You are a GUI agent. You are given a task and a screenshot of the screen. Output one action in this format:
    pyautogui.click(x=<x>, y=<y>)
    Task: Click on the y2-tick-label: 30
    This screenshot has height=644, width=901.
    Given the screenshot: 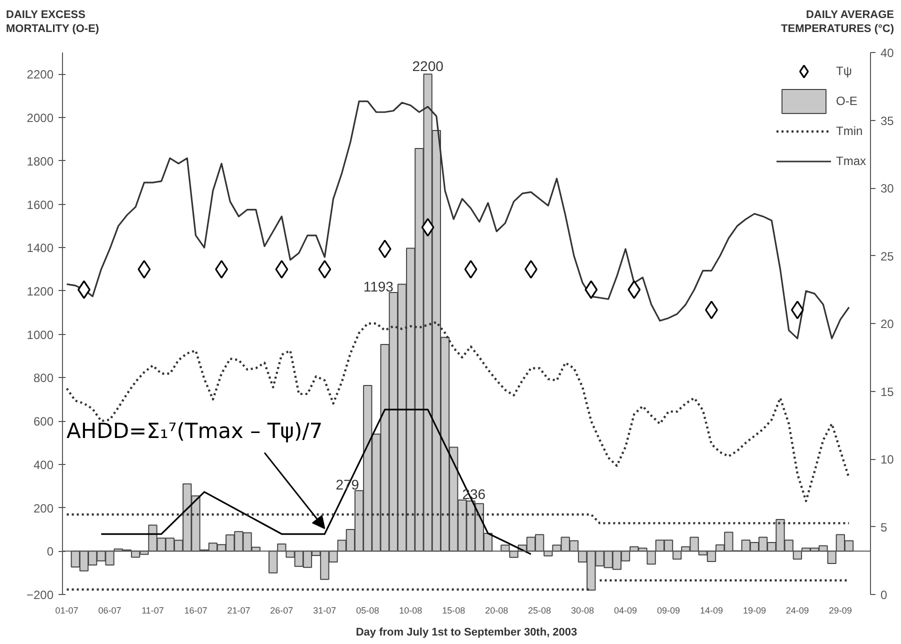 What is the action you would take?
    pyautogui.click(x=887, y=189)
    